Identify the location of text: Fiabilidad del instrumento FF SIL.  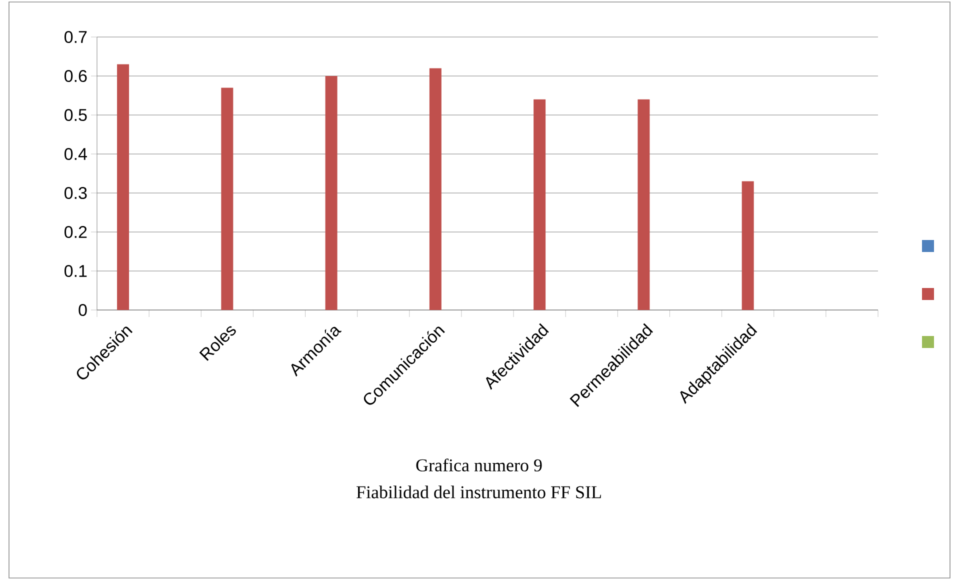
(478, 492).